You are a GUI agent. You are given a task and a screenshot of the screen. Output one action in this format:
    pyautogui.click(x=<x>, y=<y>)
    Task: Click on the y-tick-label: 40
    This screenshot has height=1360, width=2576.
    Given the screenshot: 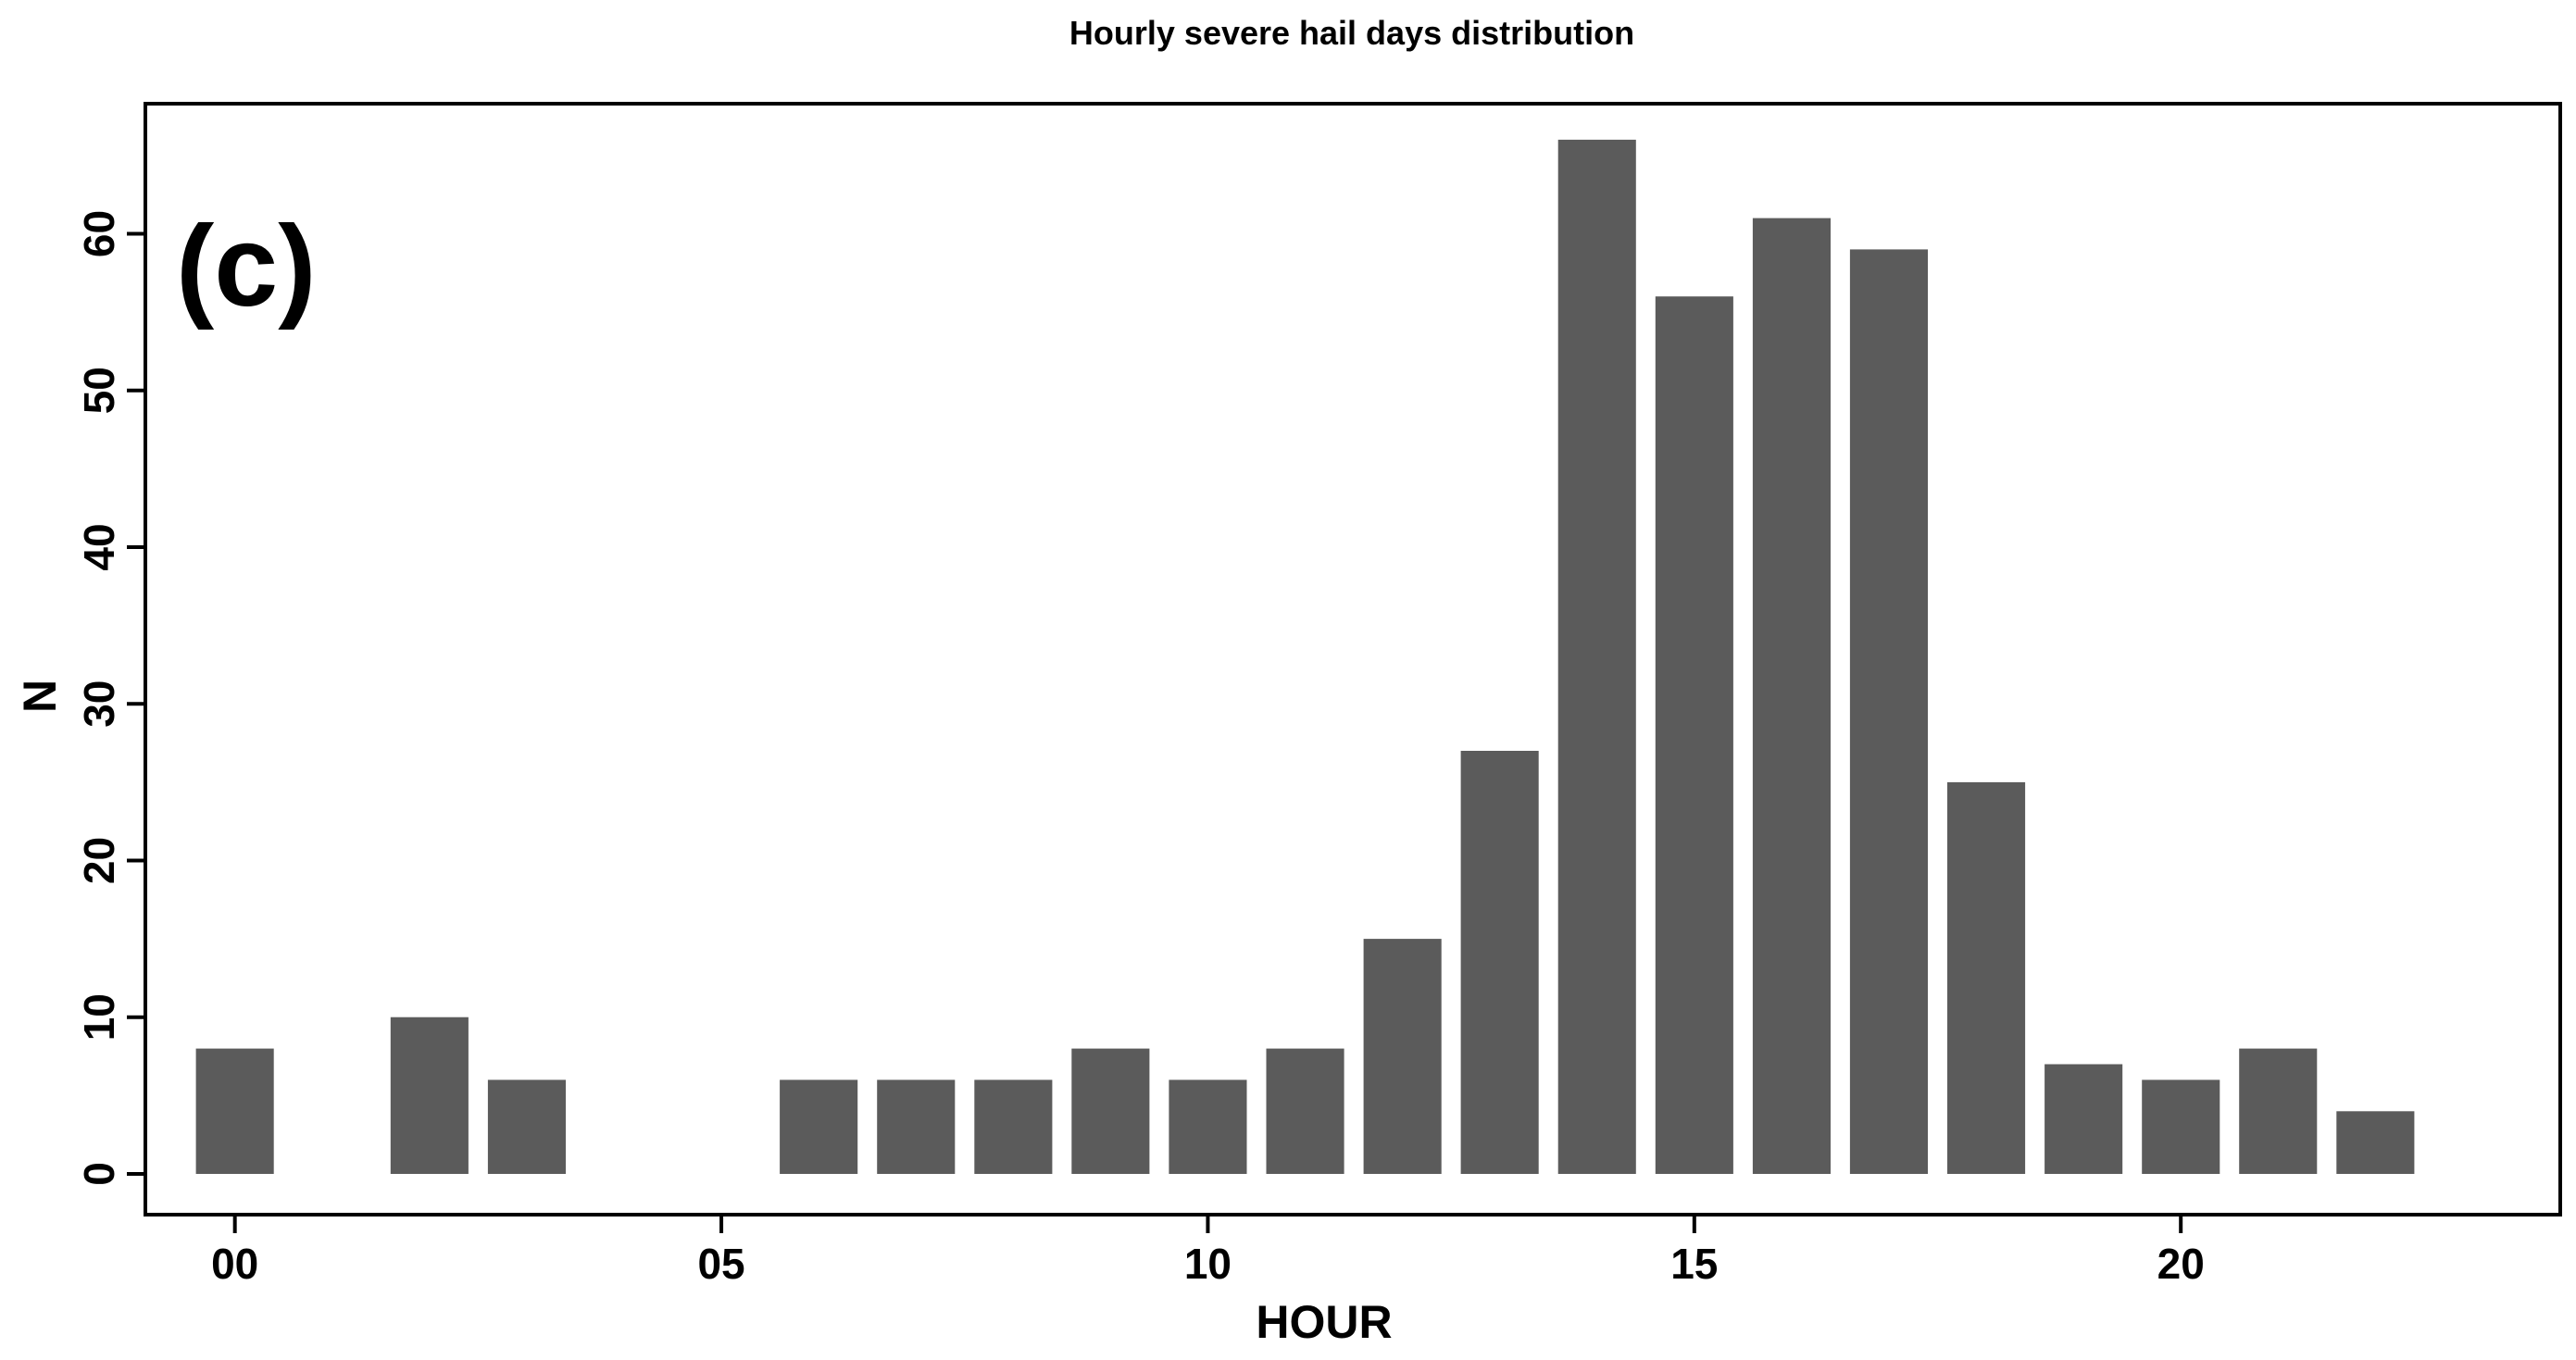 What is the action you would take?
    pyautogui.click(x=99, y=546)
    